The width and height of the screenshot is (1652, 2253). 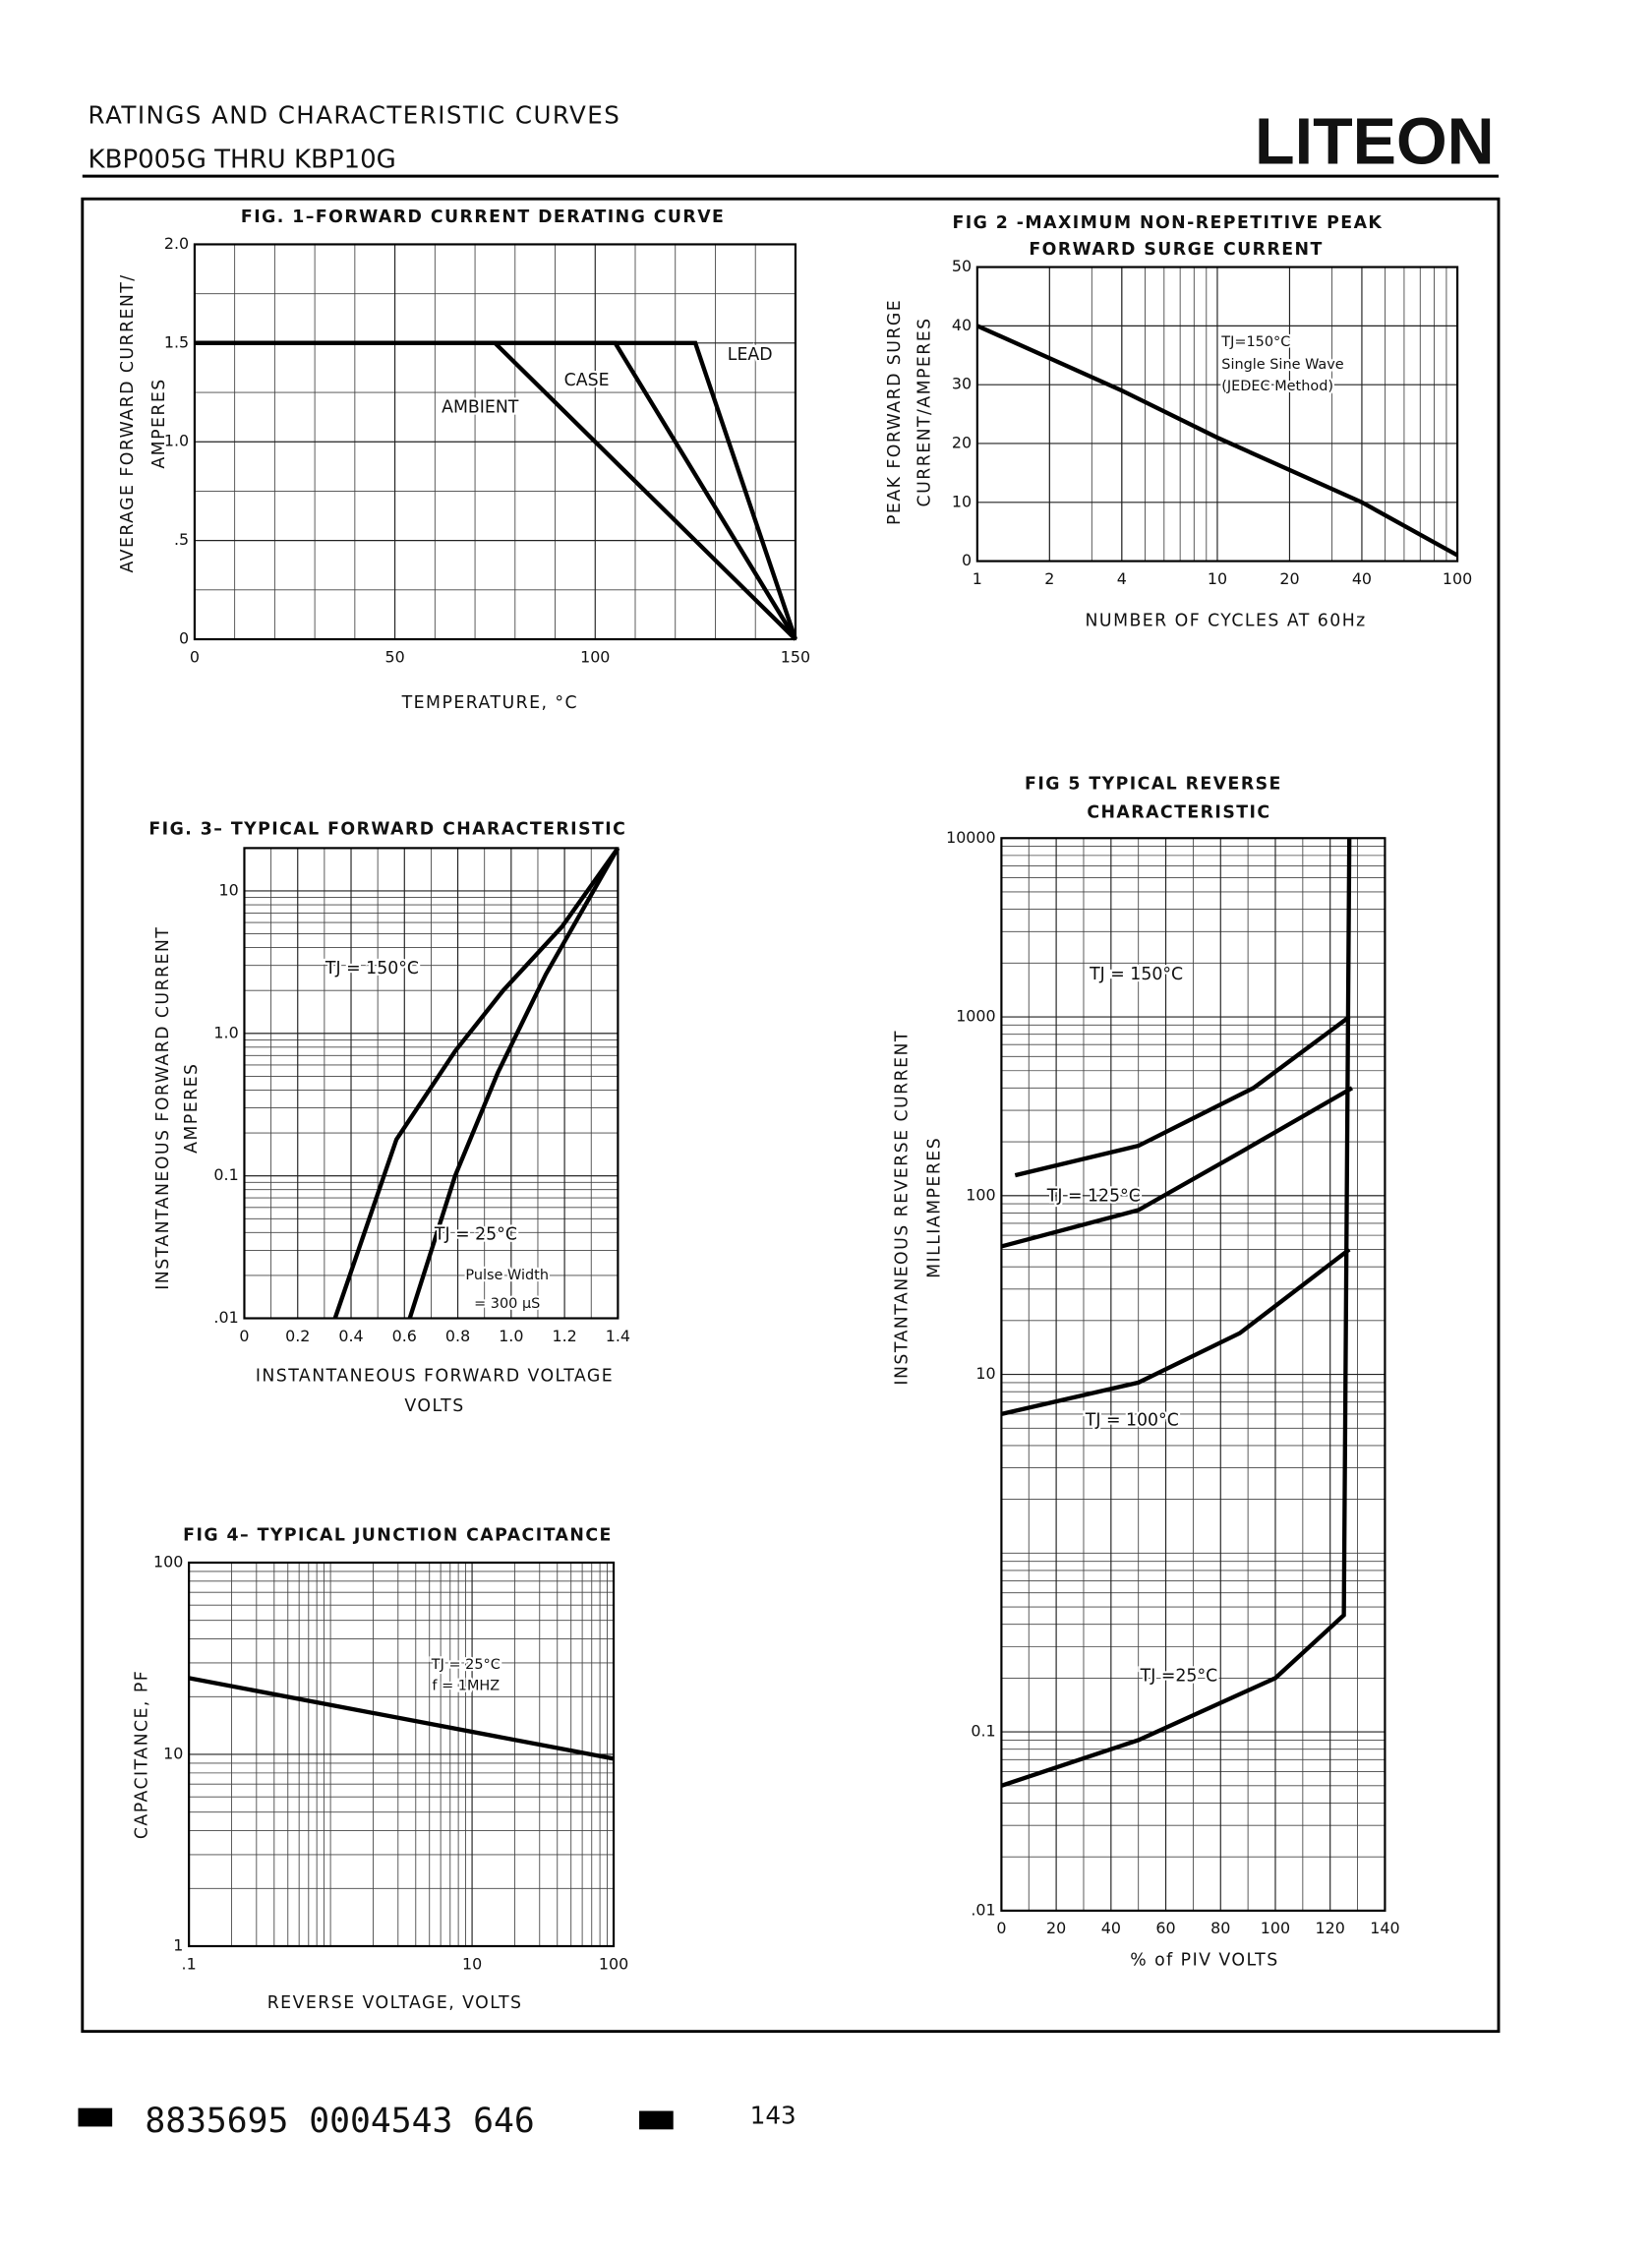 I want to click on x-tick-label: 120, so click(x=1330, y=1928).